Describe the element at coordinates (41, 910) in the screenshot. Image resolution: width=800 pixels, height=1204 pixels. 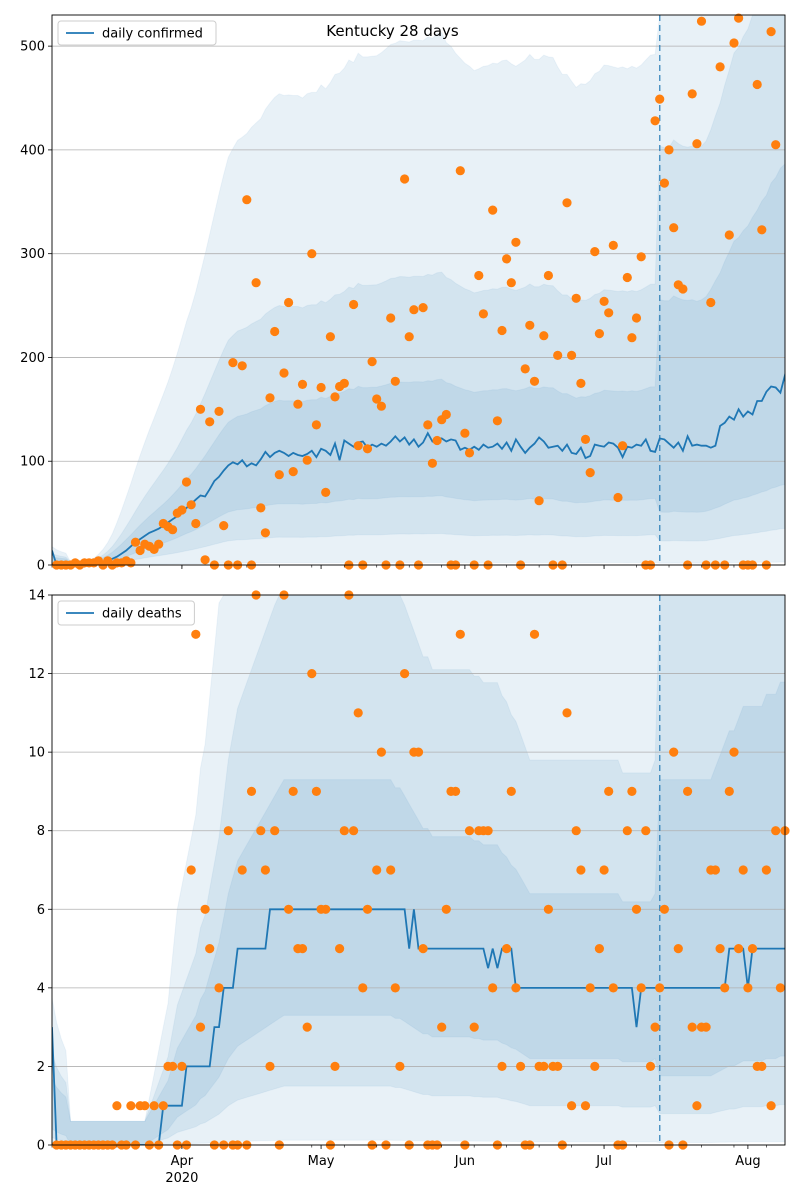
I see `y-tick-label: 6` at that location.